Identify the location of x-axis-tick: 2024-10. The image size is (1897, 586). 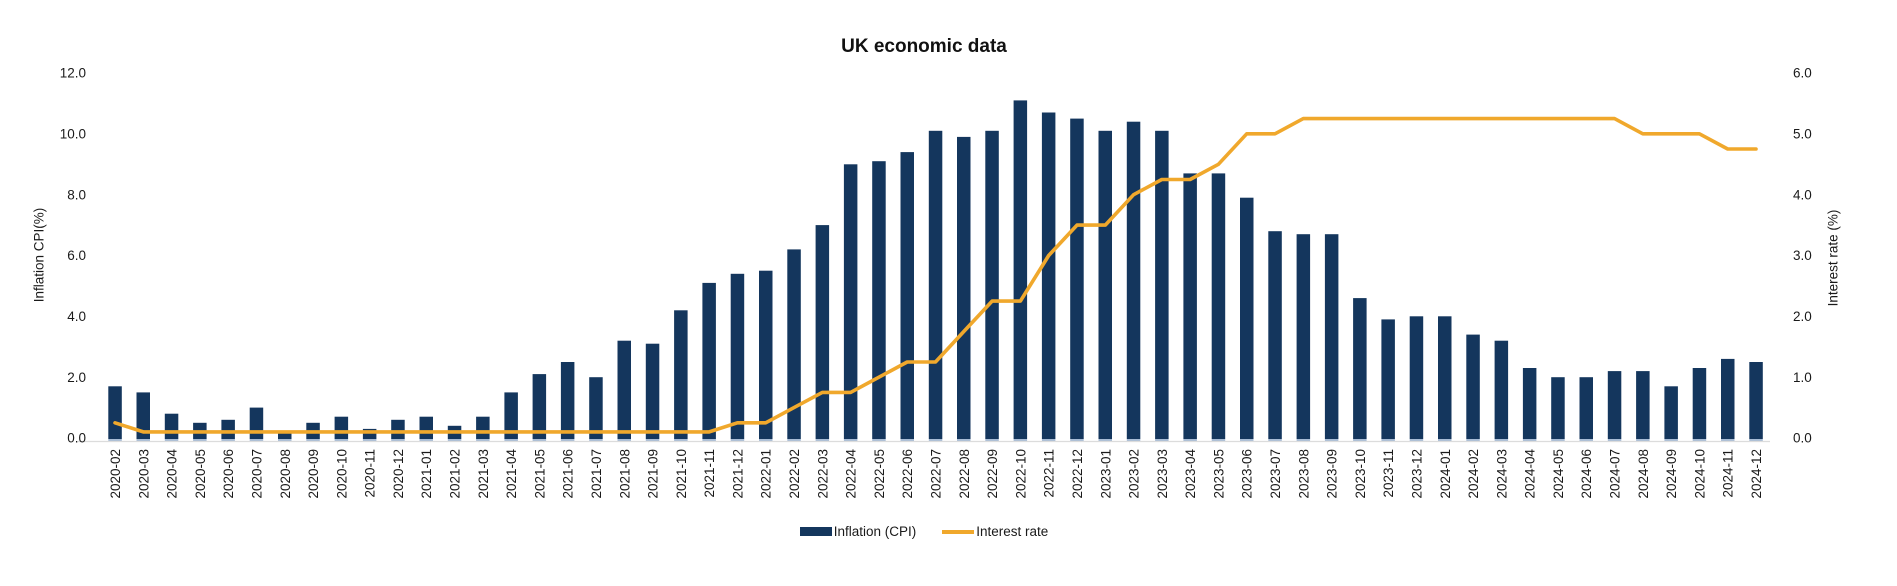
(1699, 474).